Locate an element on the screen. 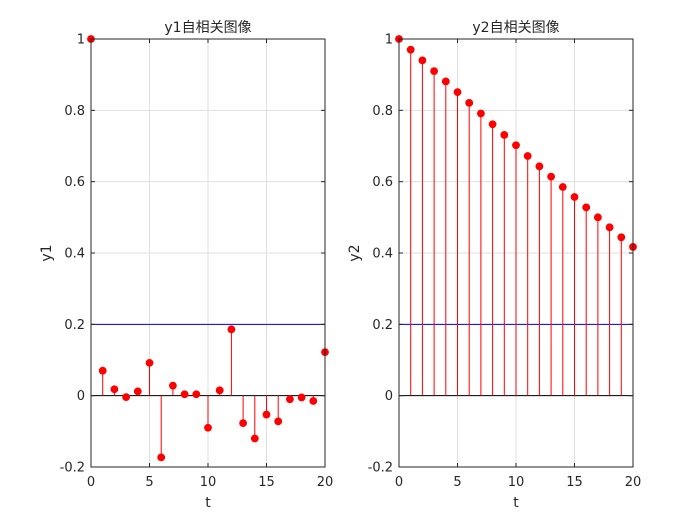  chart-title: y2自相关图像 is located at coordinates (515, 28).